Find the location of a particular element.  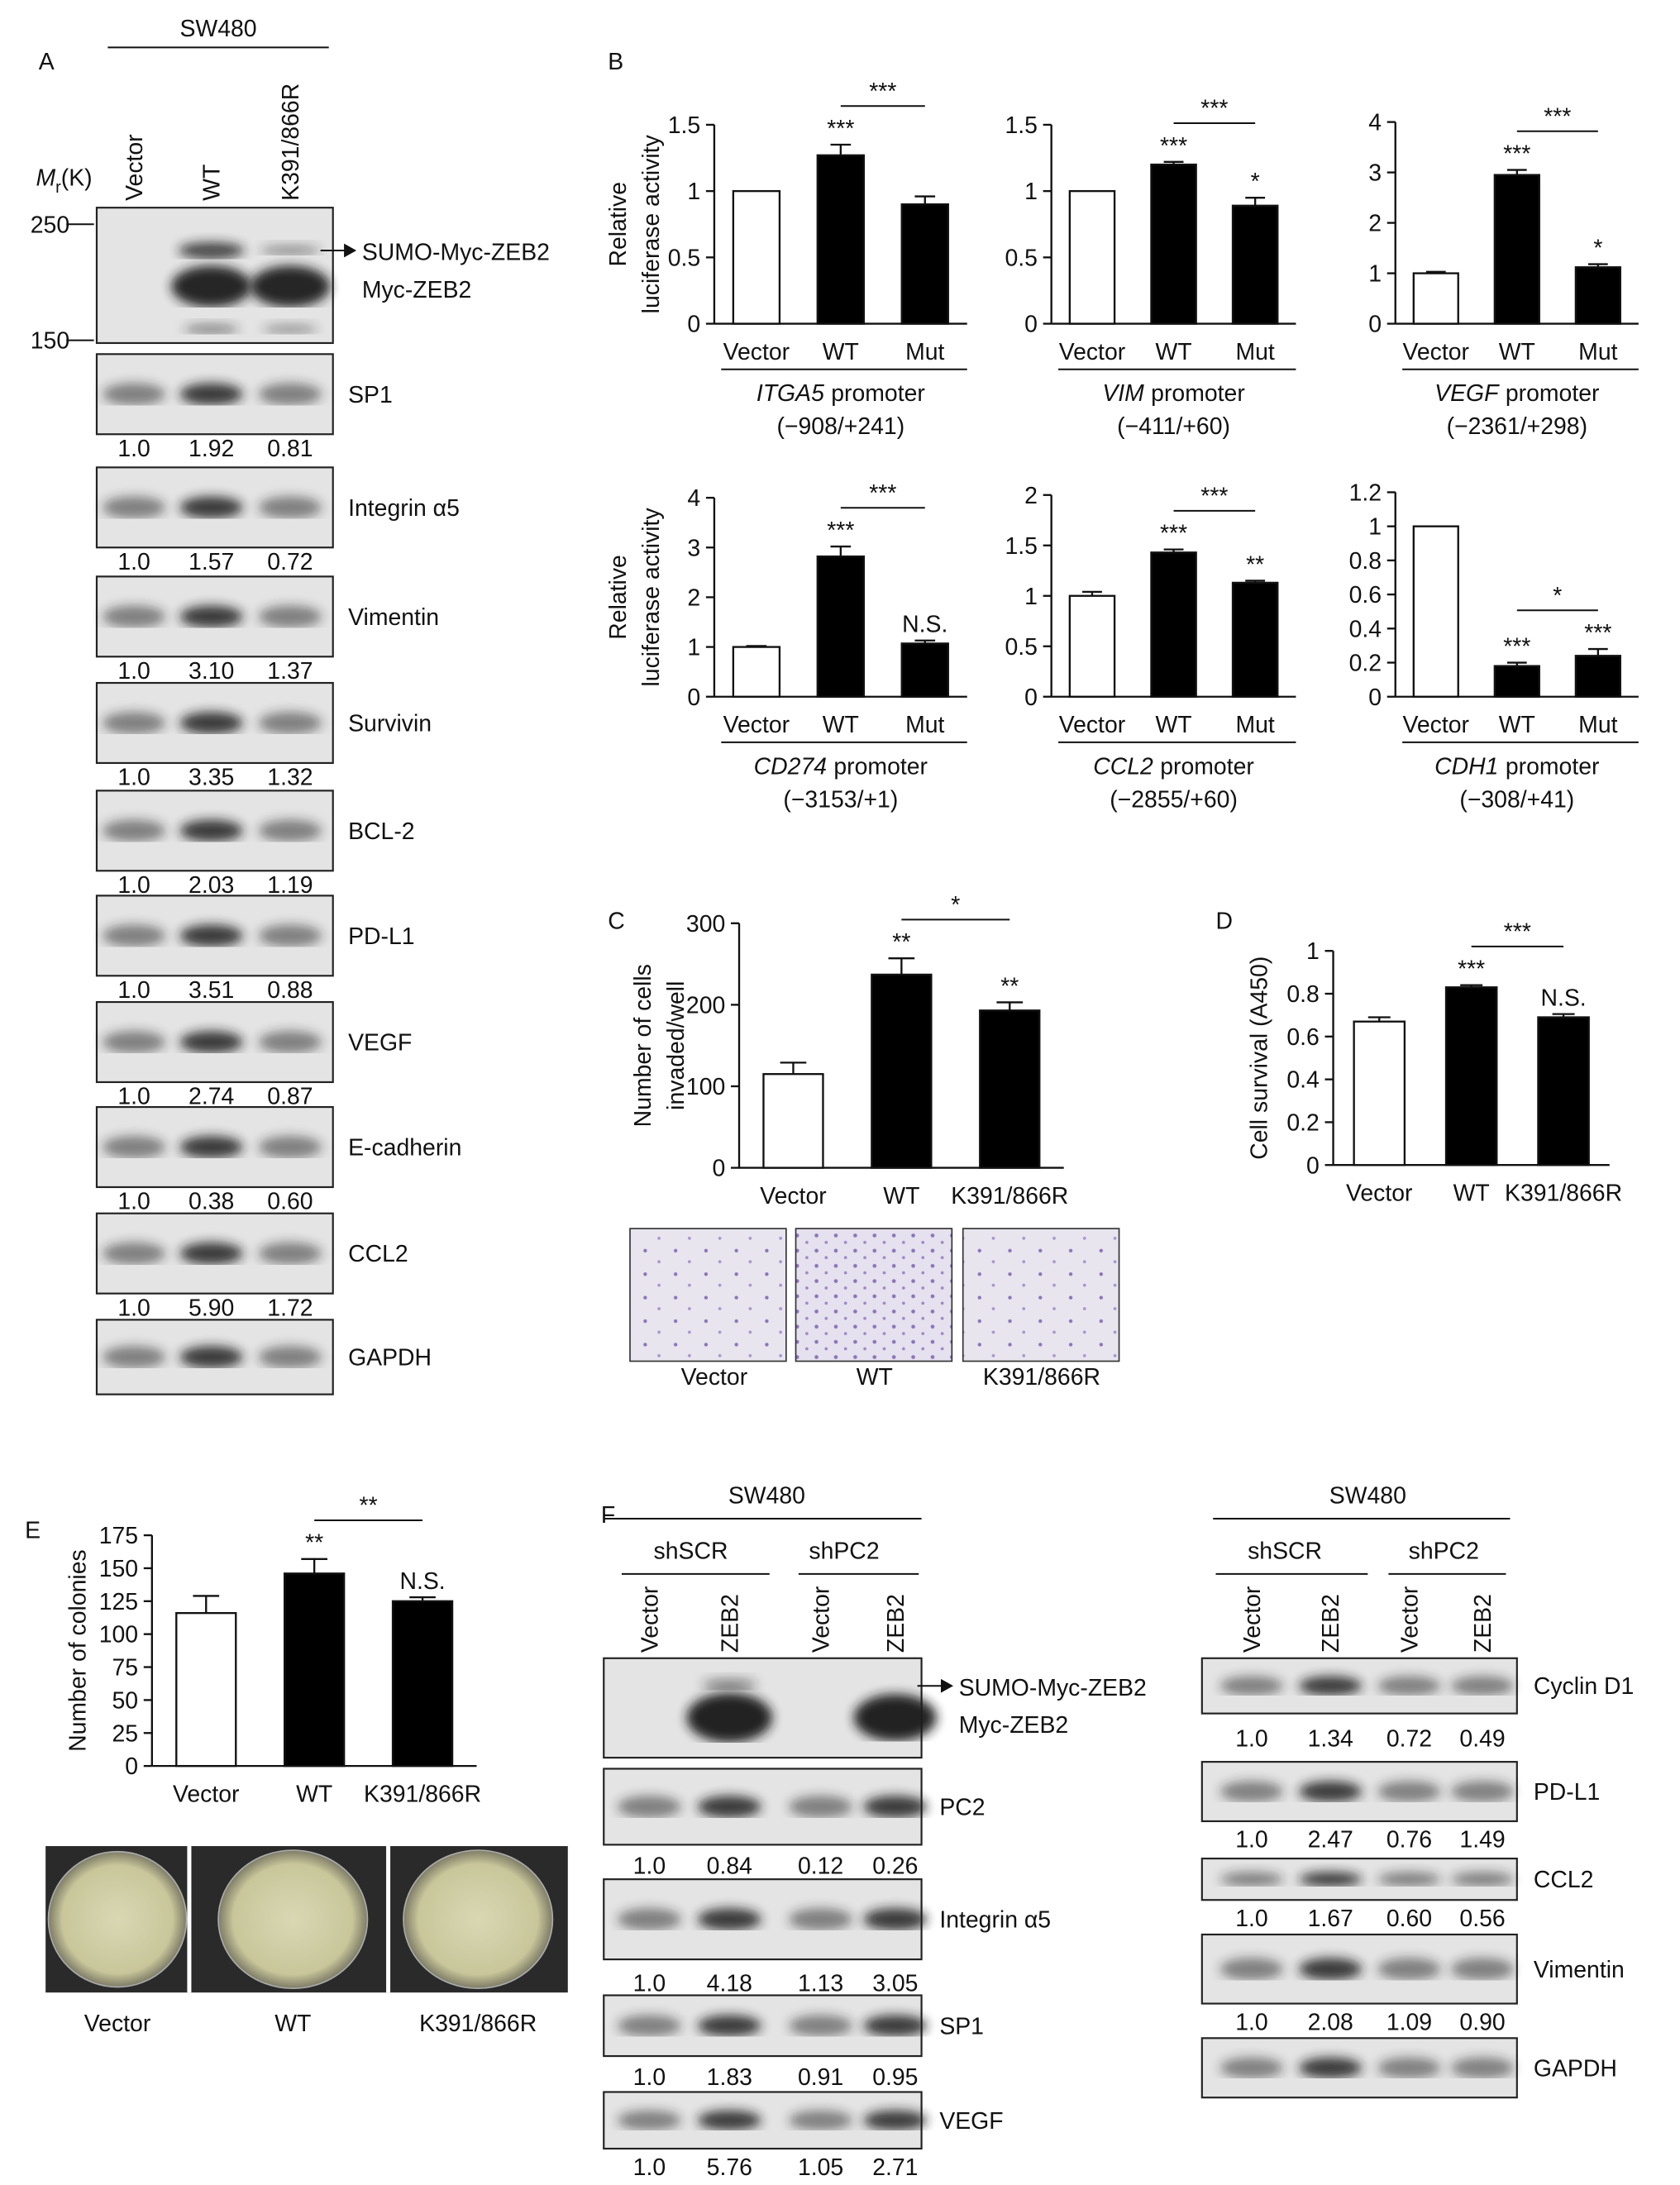

promoter-region: (−411/+60) is located at coordinates (1173, 426).